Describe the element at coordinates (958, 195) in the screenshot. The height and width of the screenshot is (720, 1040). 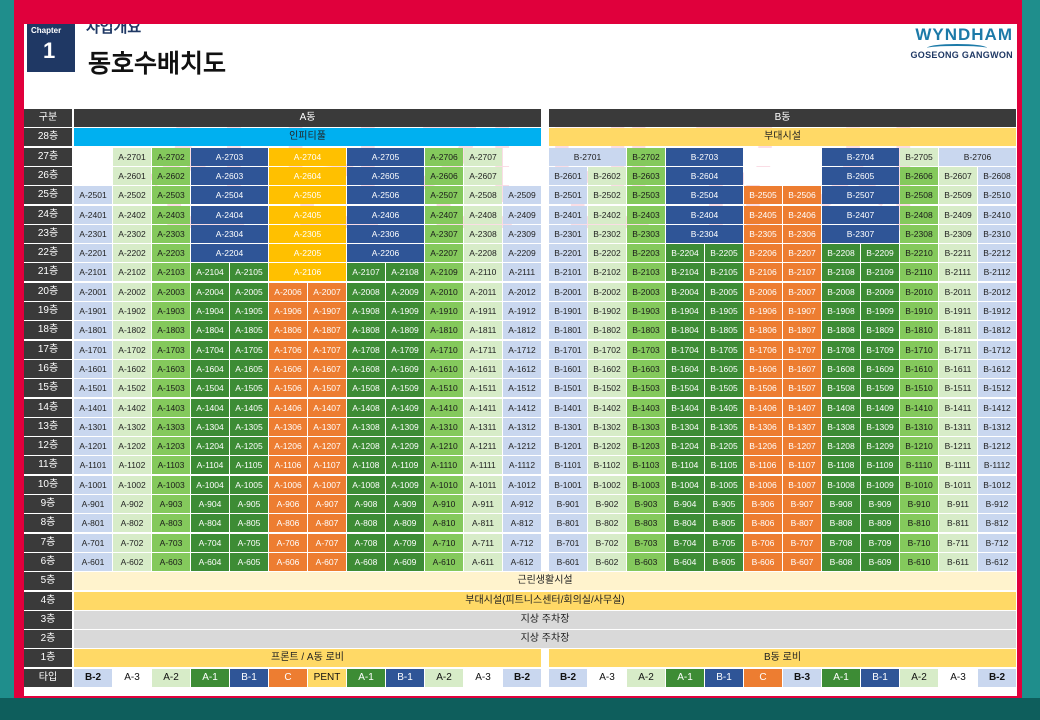
I see `unit-cell: B-2509` at that location.